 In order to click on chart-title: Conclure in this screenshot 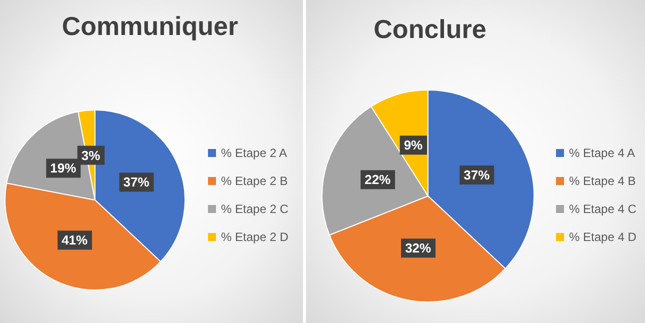, I will do `click(430, 29)`.